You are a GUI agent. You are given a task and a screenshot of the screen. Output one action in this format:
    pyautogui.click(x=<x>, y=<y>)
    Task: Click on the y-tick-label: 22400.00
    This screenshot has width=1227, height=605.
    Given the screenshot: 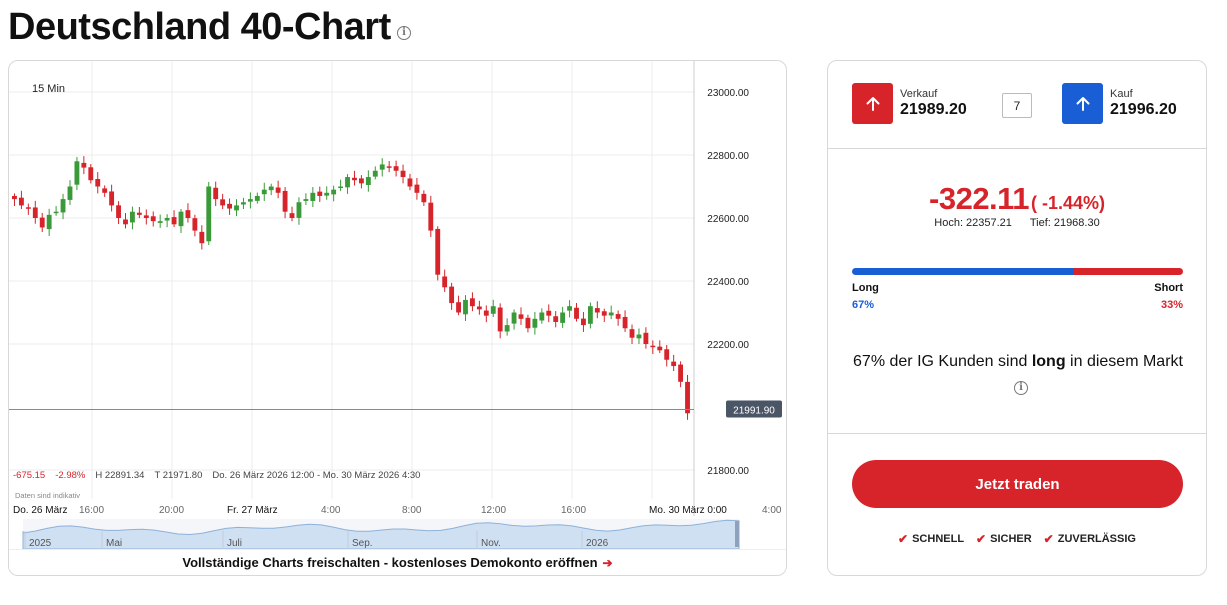 What is the action you would take?
    pyautogui.click(x=728, y=282)
    